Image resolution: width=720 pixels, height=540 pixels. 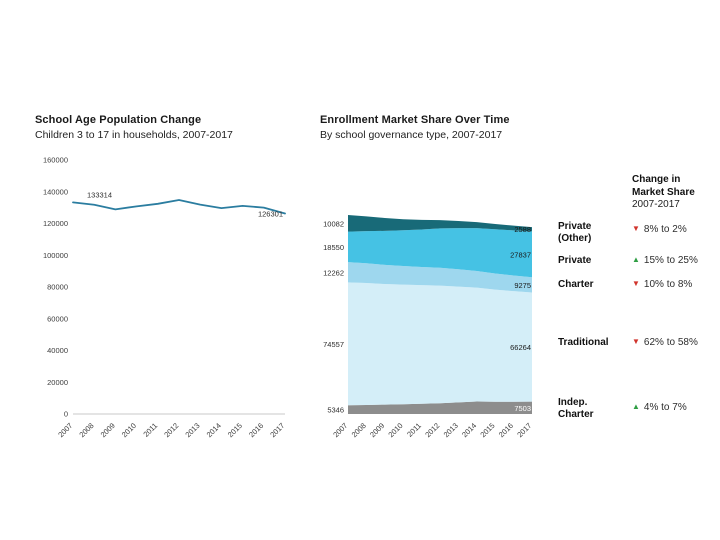 What do you see at coordinates (670, 260) in the screenshot?
I see `change-value: 15% to 25%` at bounding box center [670, 260].